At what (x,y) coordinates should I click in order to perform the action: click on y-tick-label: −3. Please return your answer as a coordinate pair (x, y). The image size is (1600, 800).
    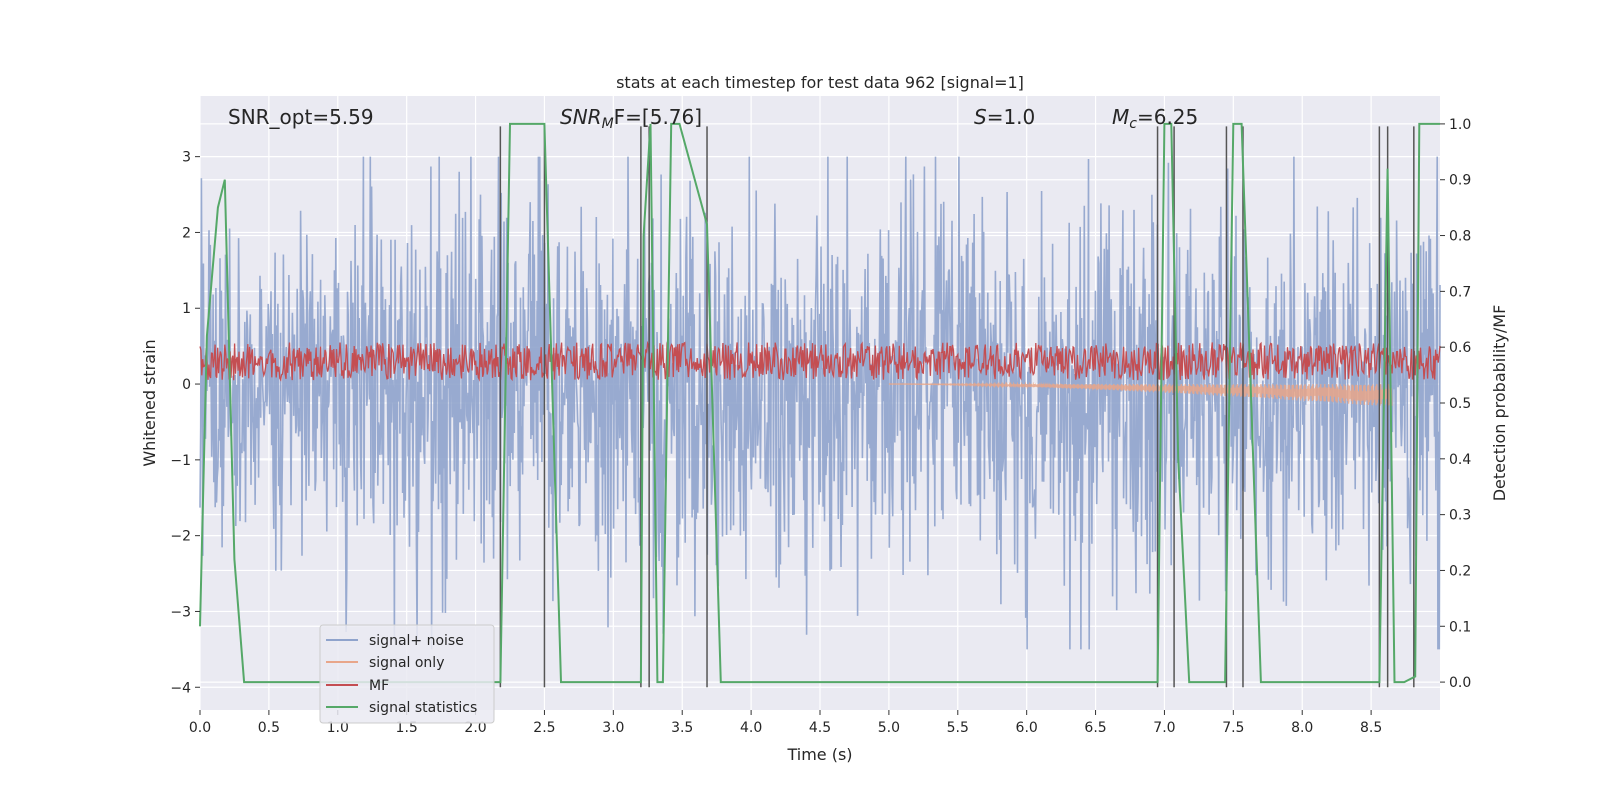
    Looking at the image, I should click on (180, 612).